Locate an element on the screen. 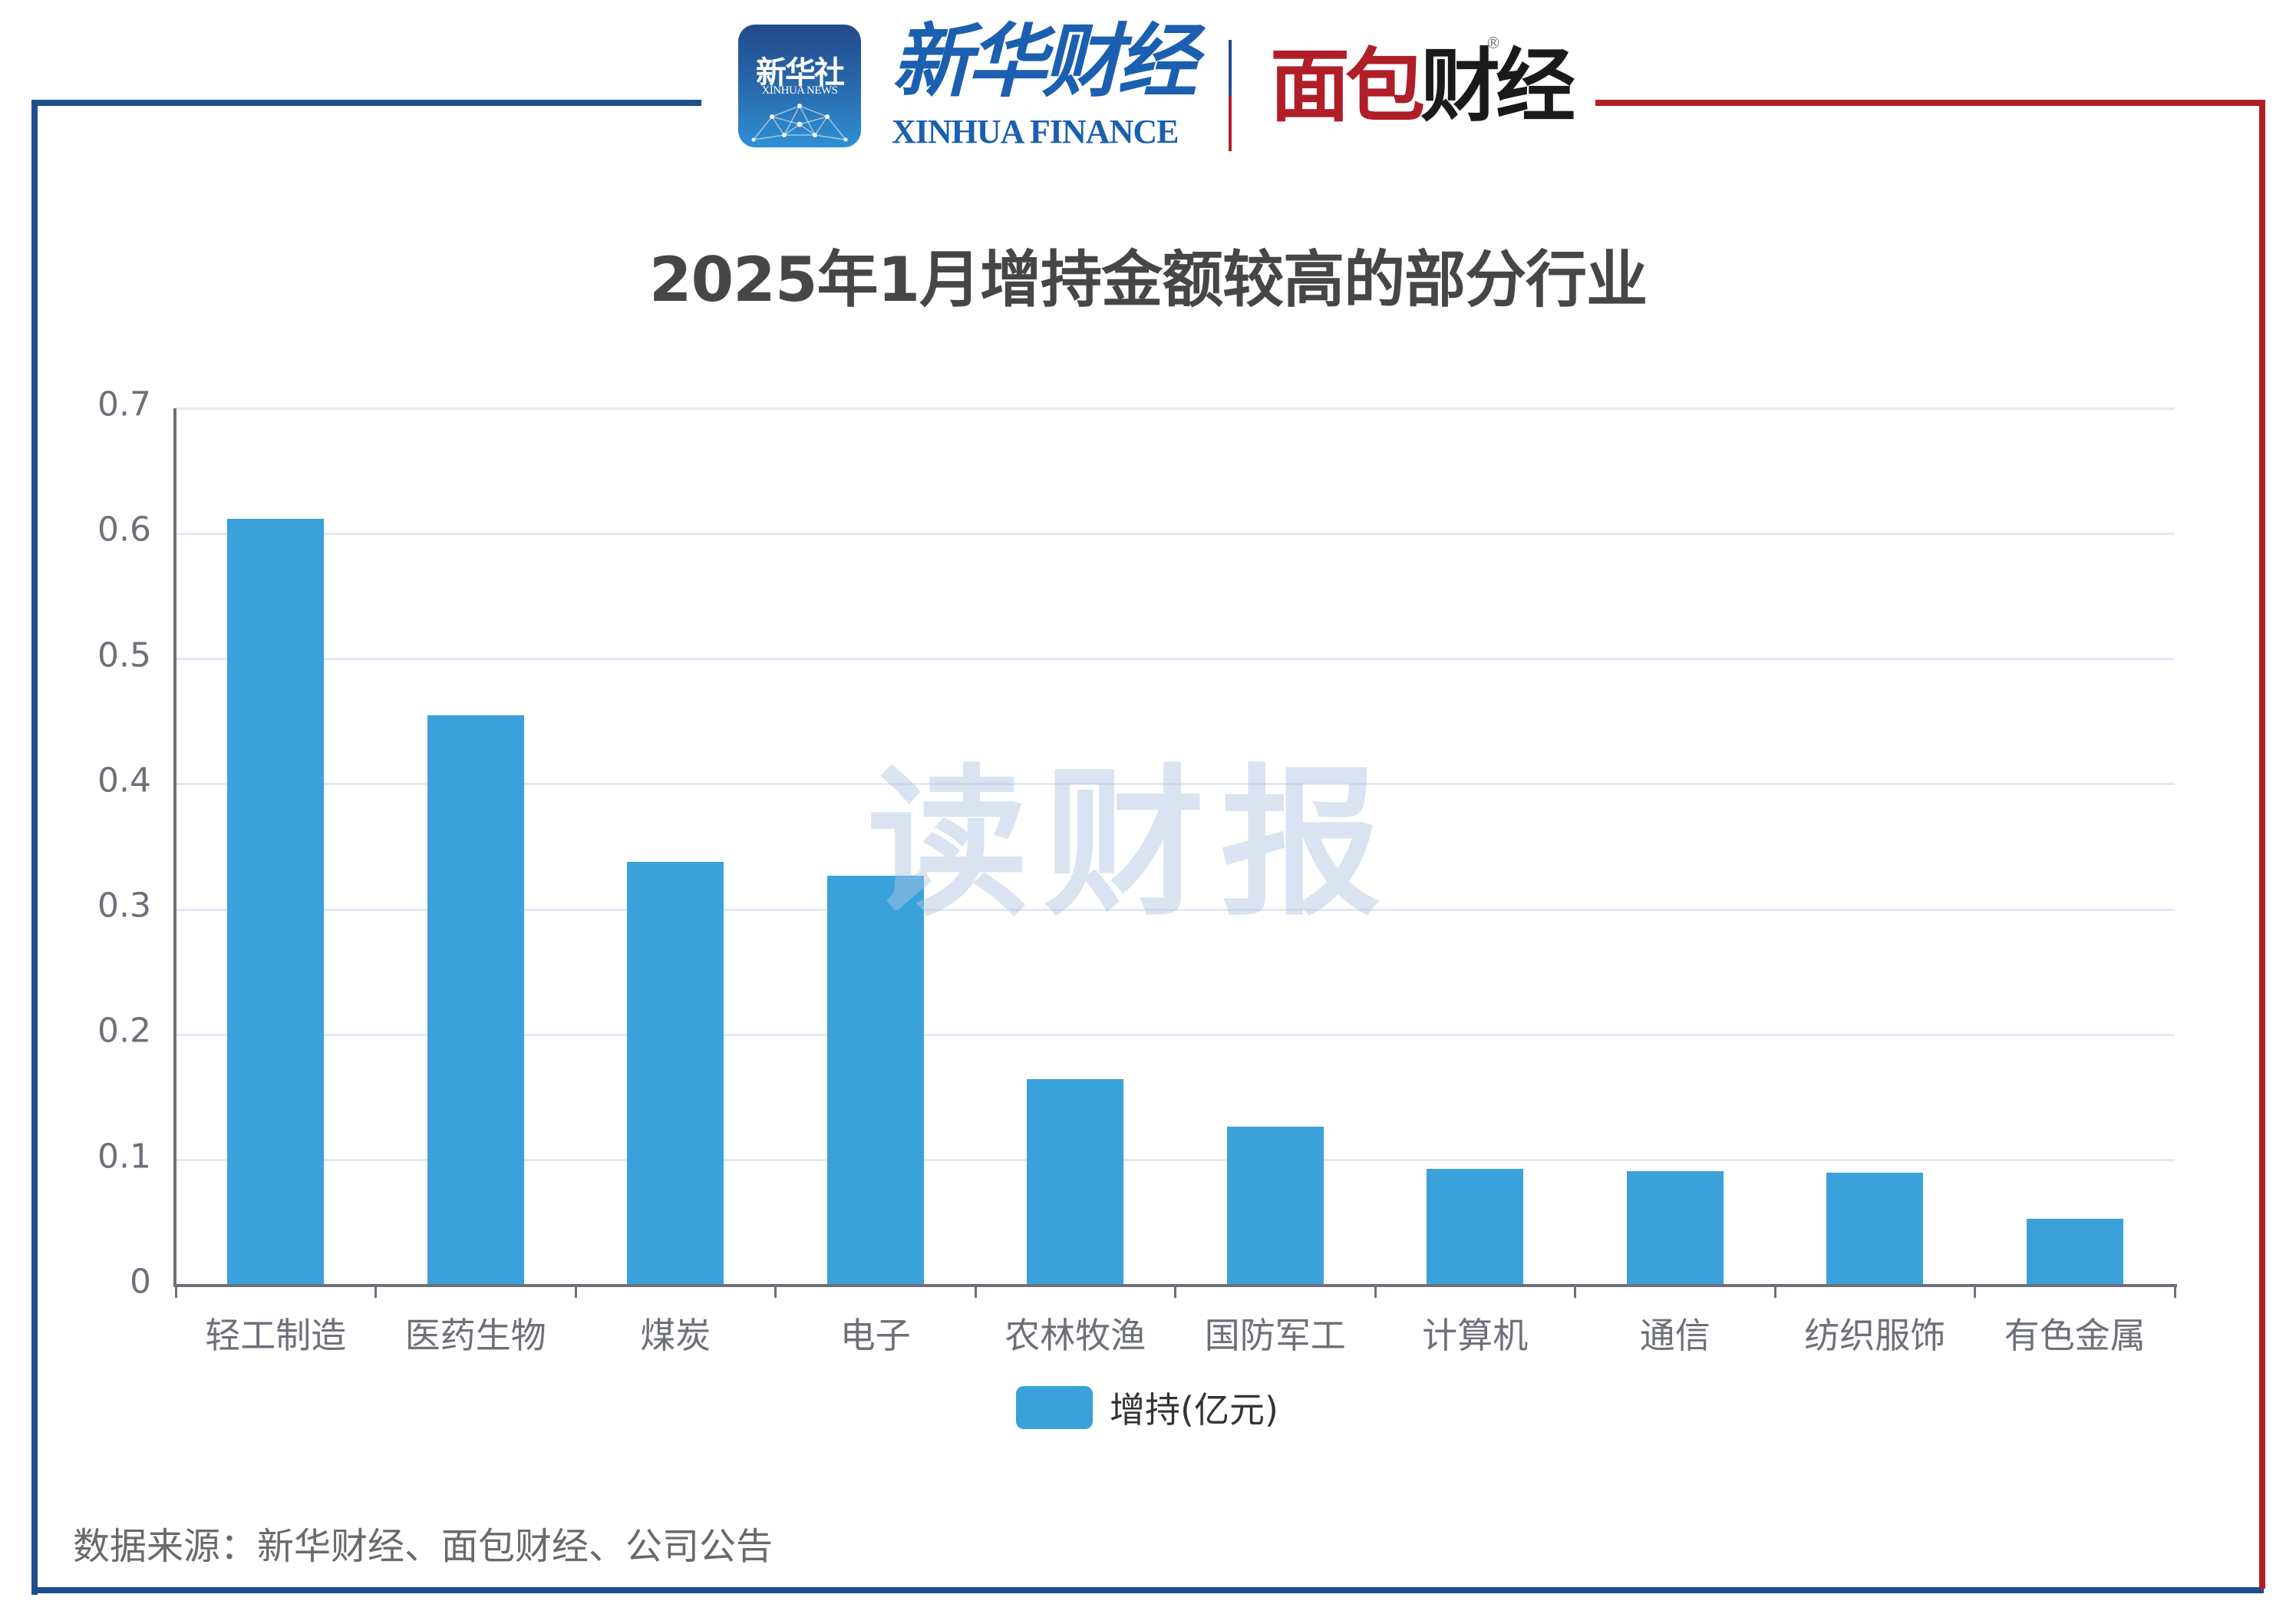 The image size is (2296, 1624). xinhua-finance-logo-jing: 经 is located at coordinates (1157, 61).